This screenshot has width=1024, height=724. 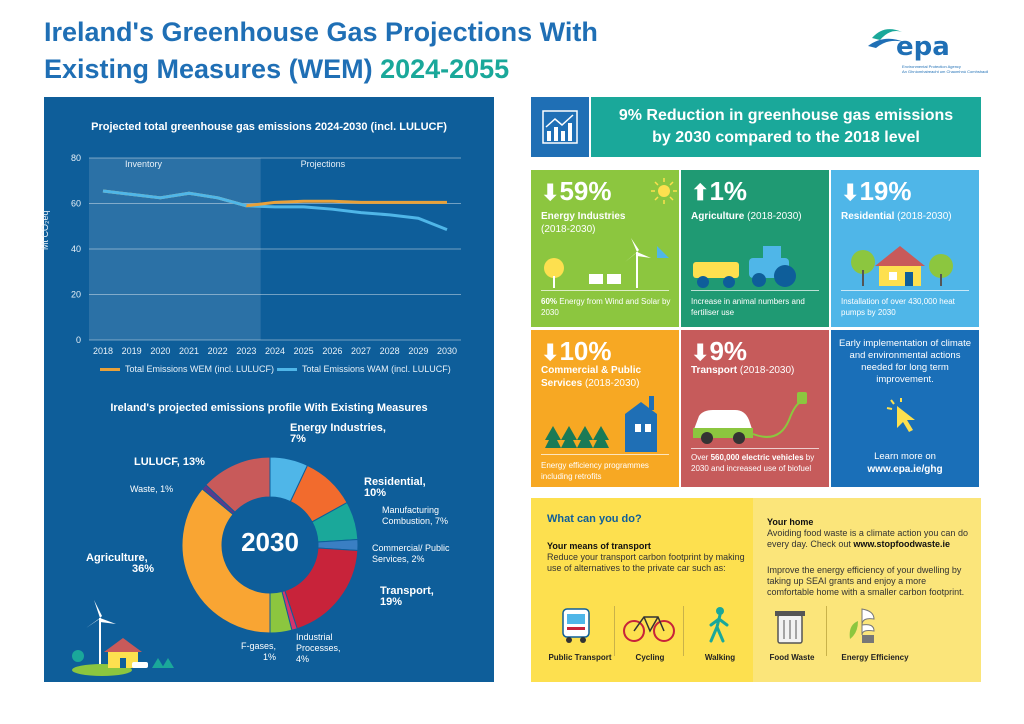 What do you see at coordinates (664, 191) in the screenshot?
I see `sun-icon` at bounding box center [664, 191].